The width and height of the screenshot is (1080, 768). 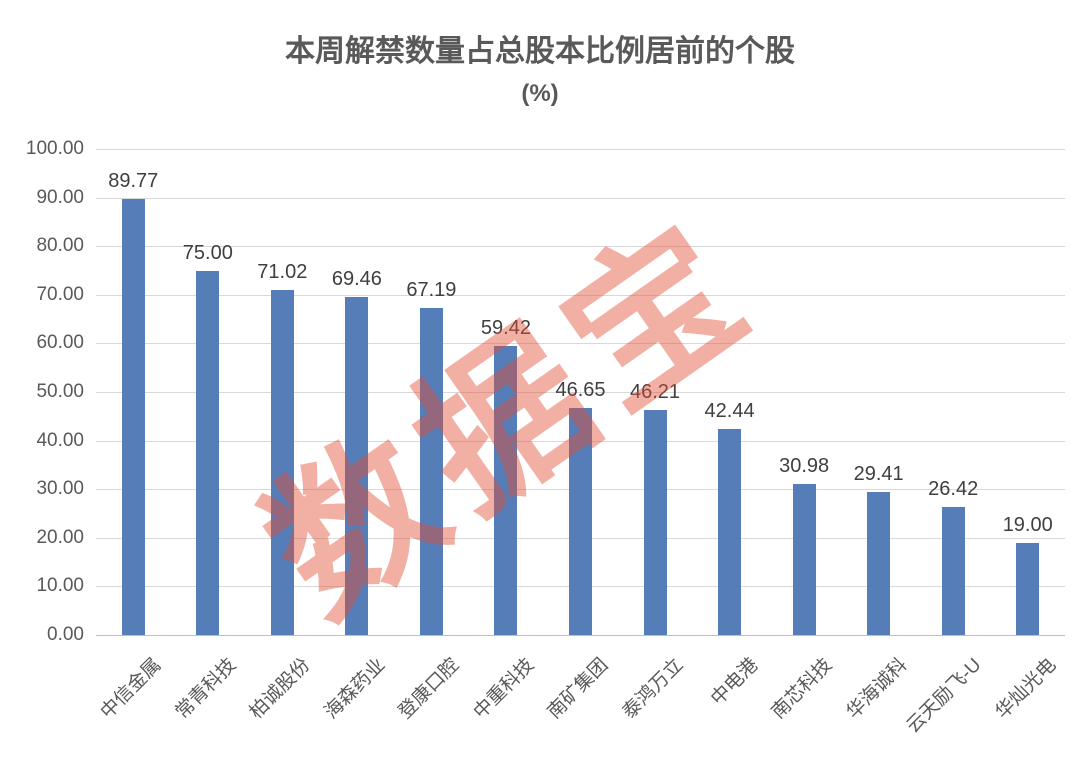 I want to click on bar-value-label: 30.98, so click(x=804, y=466).